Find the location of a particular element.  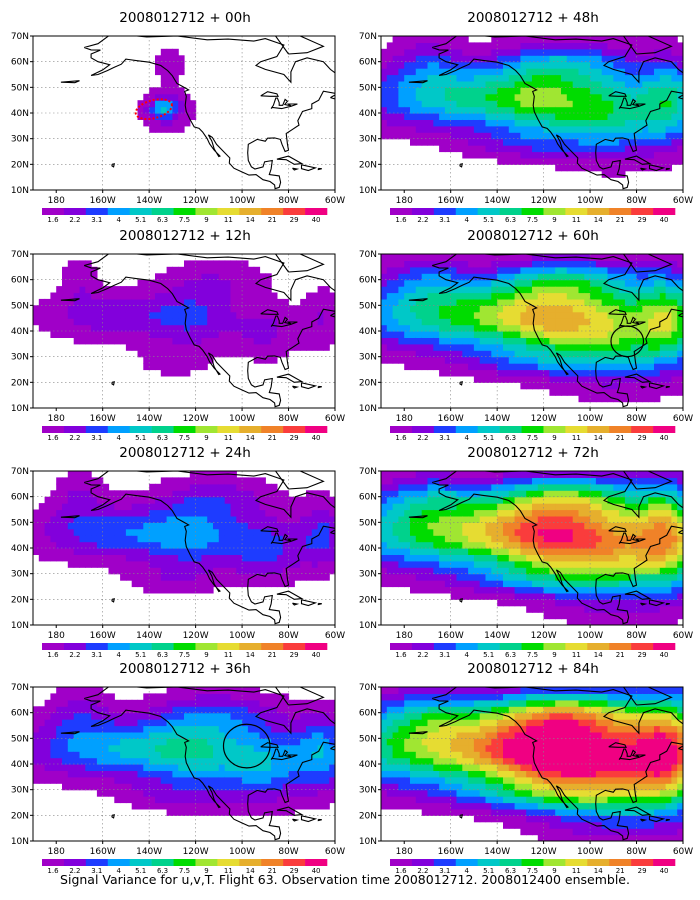

colorbar-label: 9 is located at coordinates (554, 220).